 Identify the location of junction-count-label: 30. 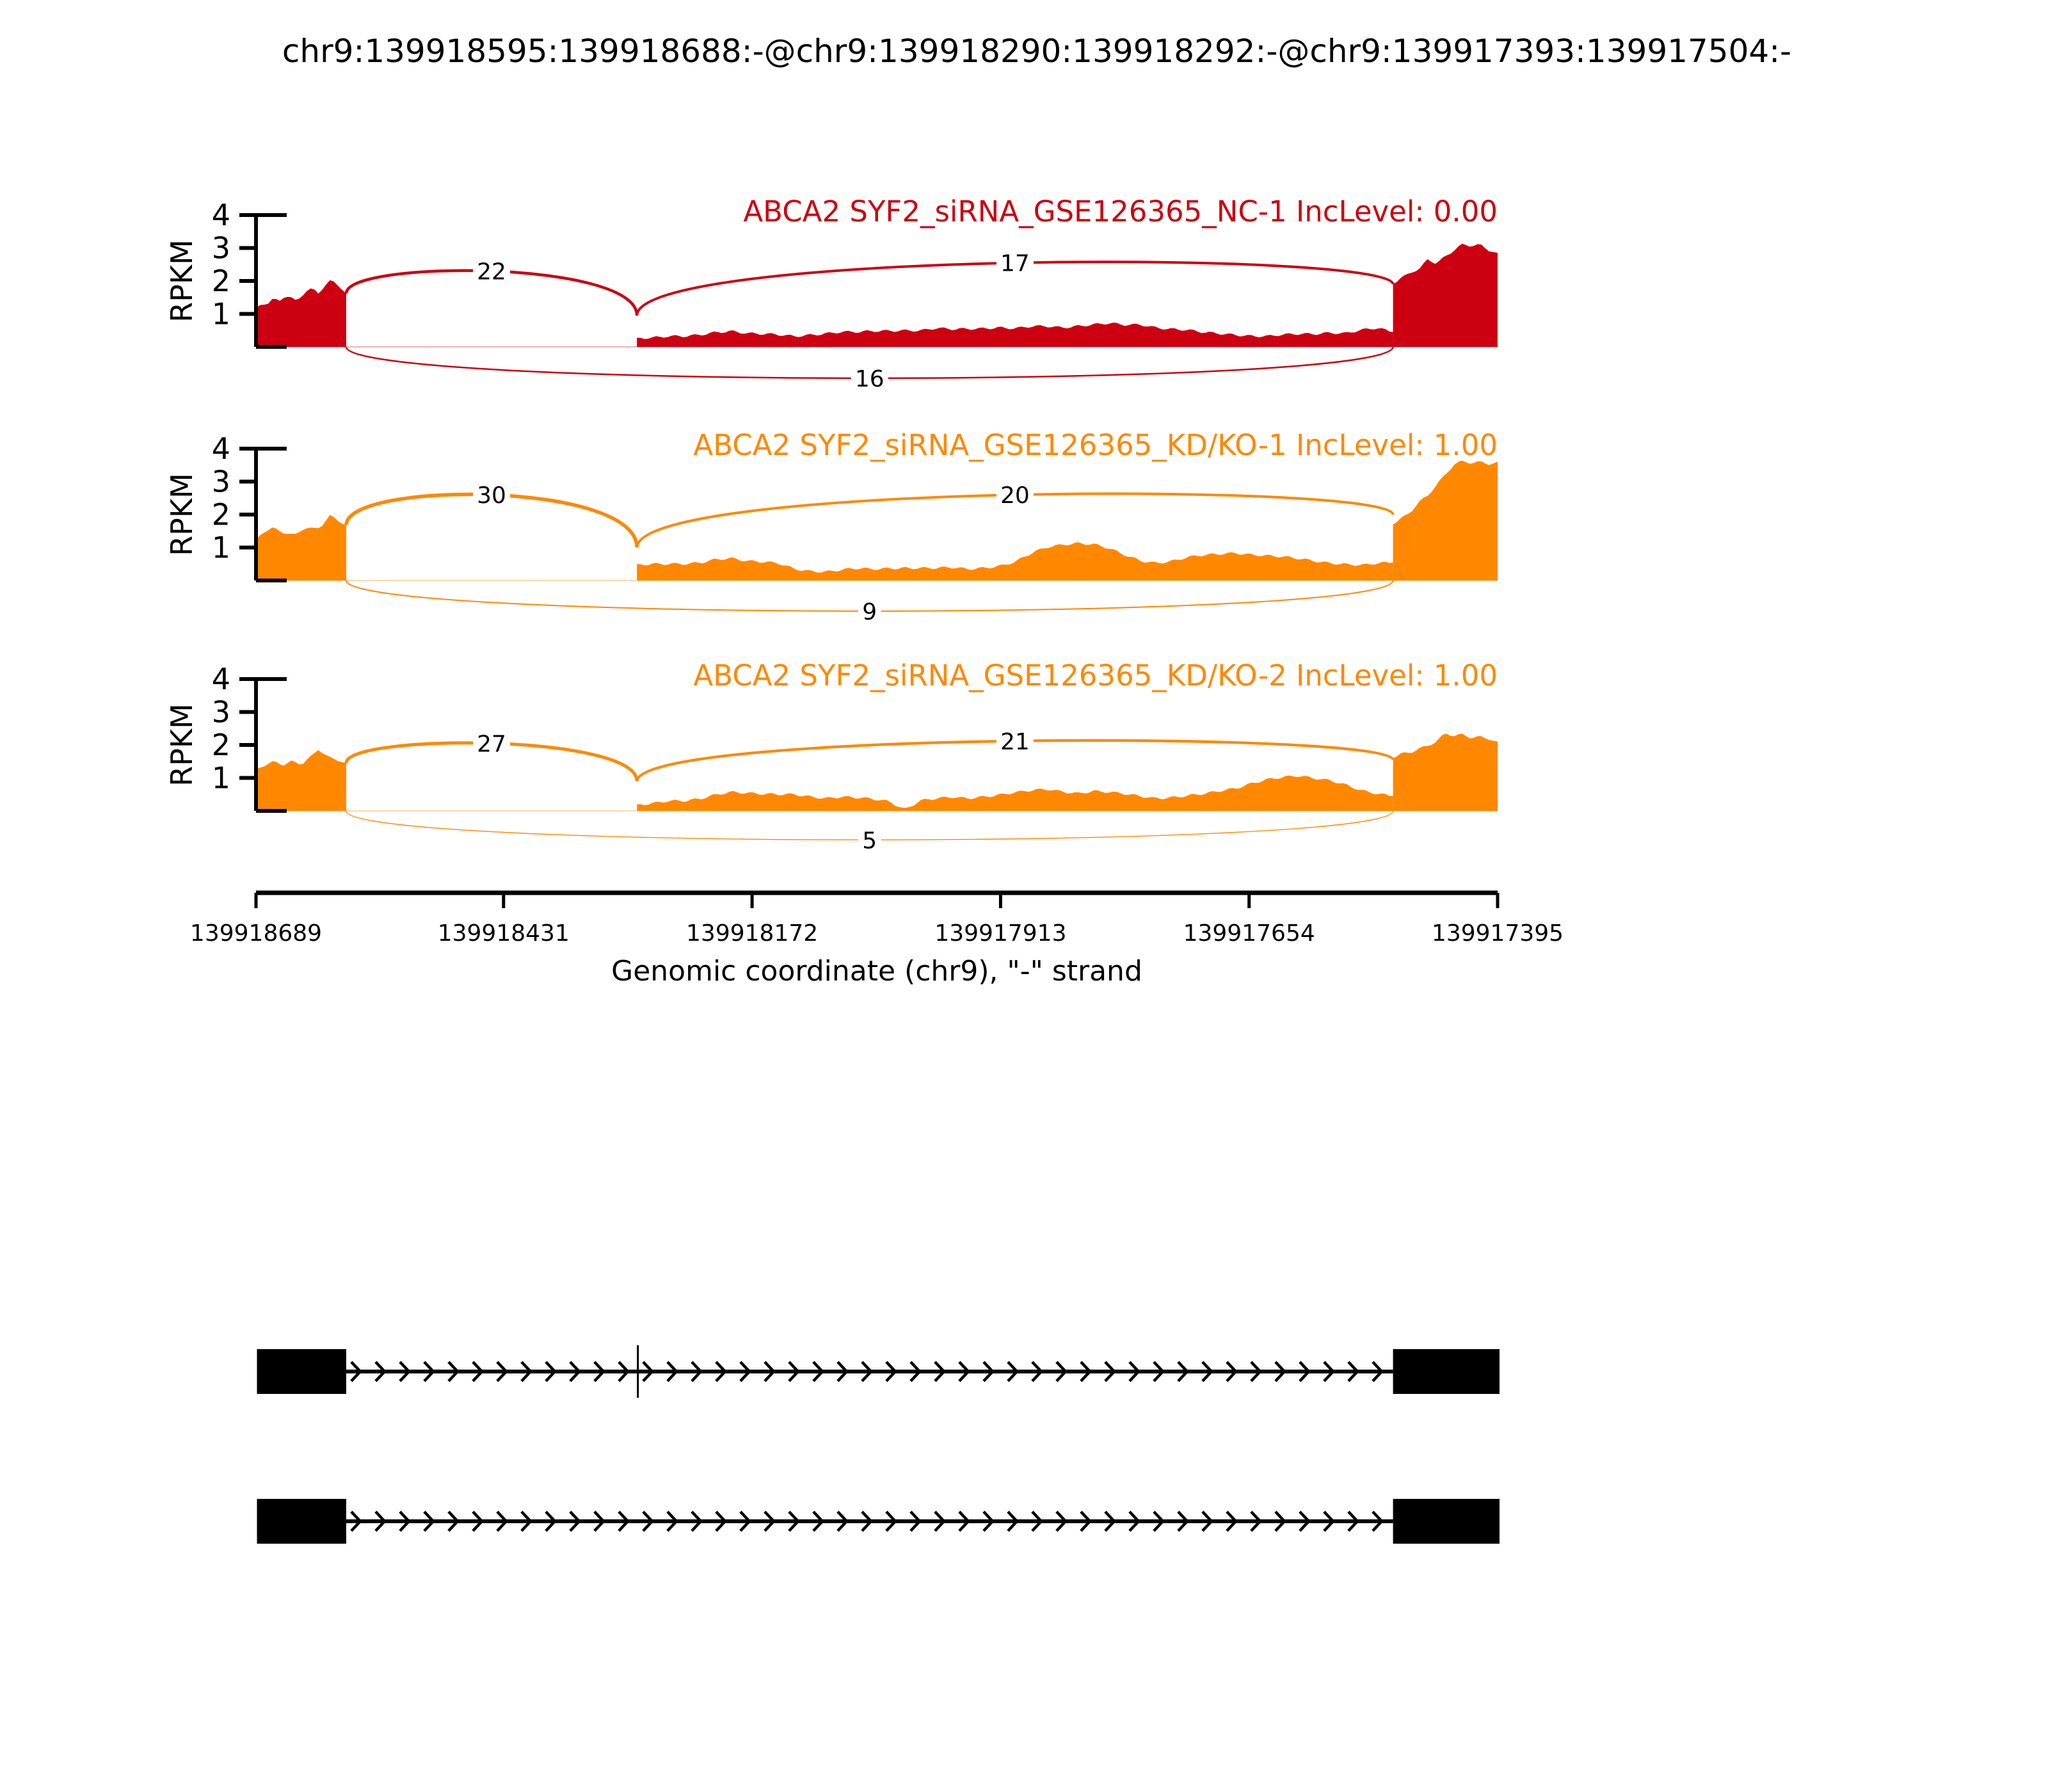
(491, 496).